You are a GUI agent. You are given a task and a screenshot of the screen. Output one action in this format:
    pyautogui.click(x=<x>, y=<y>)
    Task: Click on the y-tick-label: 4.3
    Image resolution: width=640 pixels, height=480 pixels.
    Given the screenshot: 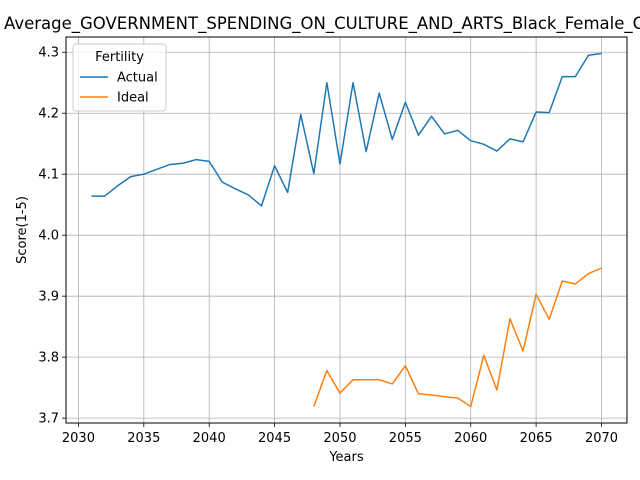 What is the action you would take?
    pyautogui.click(x=48, y=53)
    